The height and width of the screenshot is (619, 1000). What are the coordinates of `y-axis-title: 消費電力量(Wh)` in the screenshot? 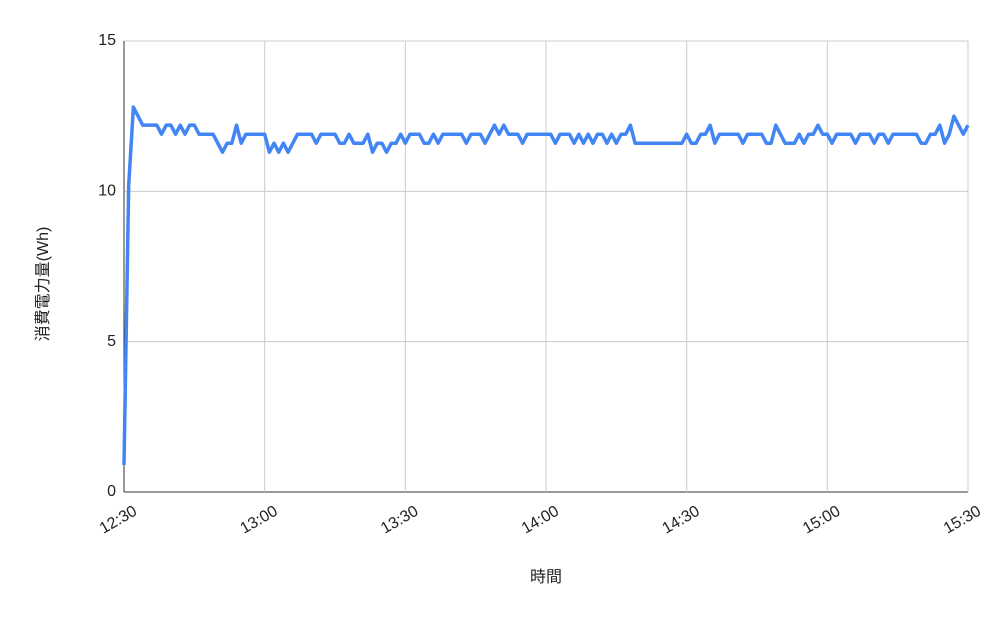 It's located at (43, 284).